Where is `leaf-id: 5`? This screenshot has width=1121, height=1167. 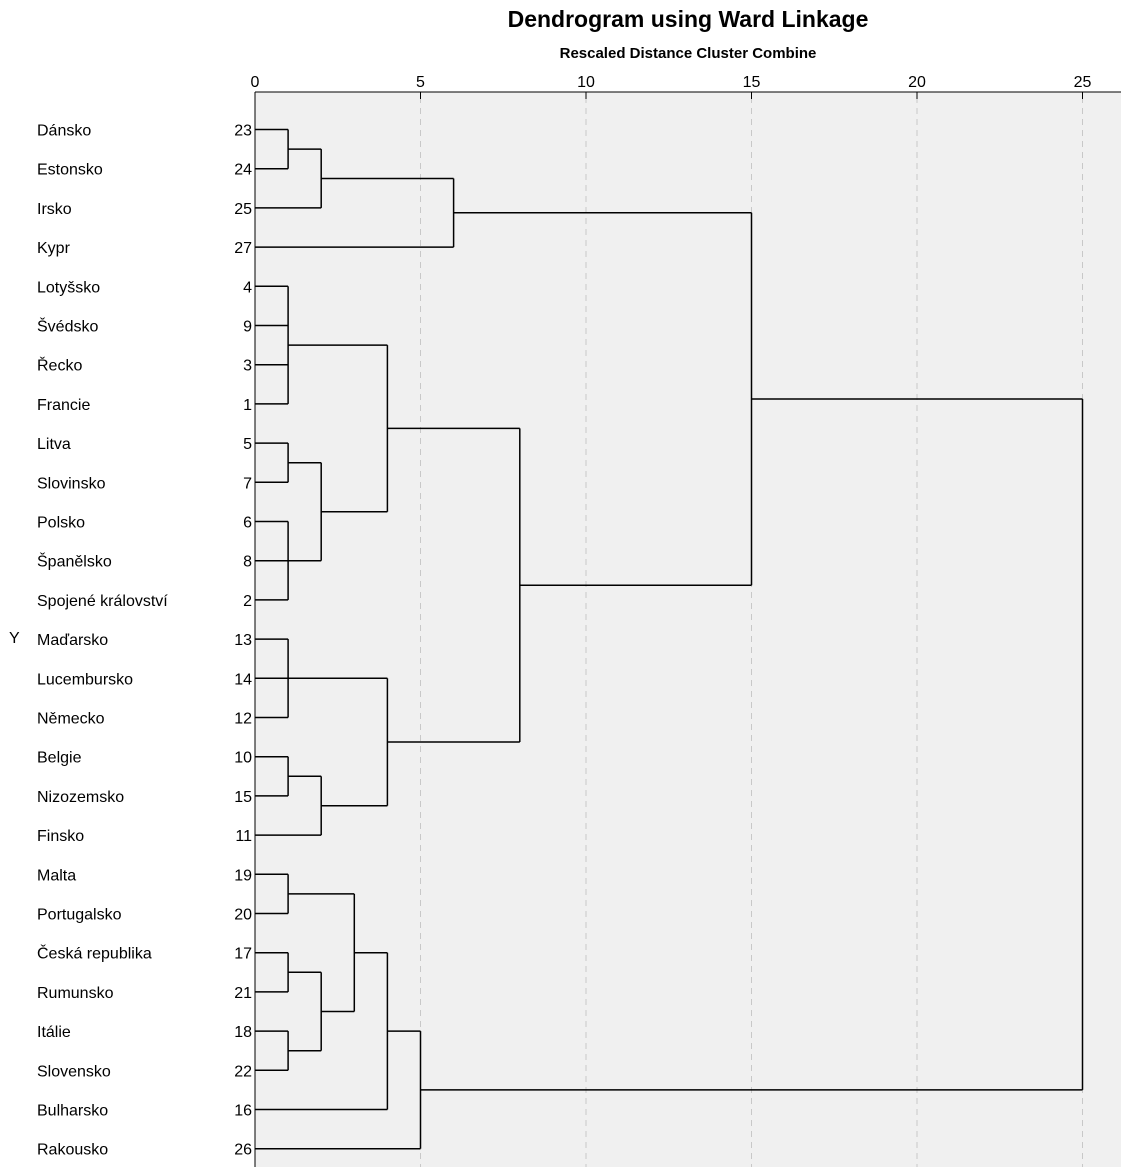
leaf-id: 5 is located at coordinates (247, 444).